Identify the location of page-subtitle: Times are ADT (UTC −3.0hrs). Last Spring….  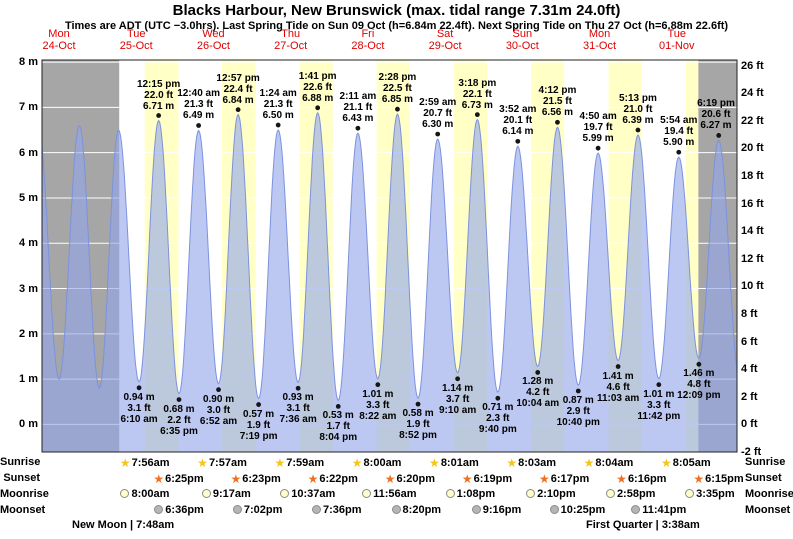
(396, 26).